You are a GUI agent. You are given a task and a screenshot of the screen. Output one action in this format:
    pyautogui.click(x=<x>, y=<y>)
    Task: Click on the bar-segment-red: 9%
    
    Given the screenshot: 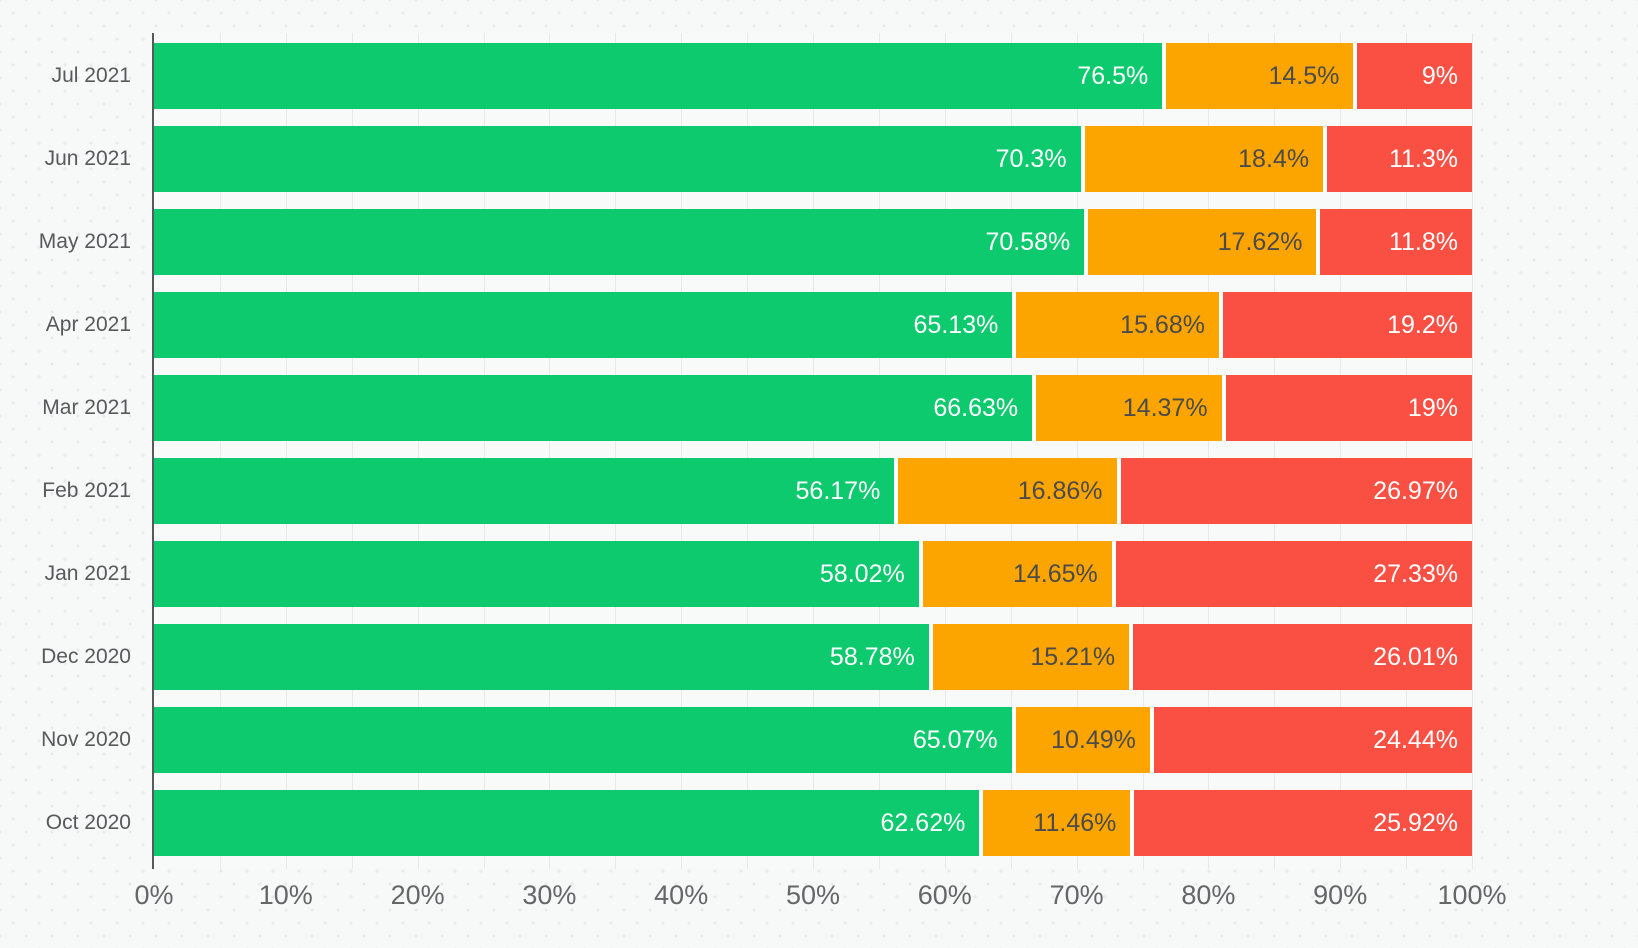 What is the action you would take?
    pyautogui.click(x=1412, y=76)
    